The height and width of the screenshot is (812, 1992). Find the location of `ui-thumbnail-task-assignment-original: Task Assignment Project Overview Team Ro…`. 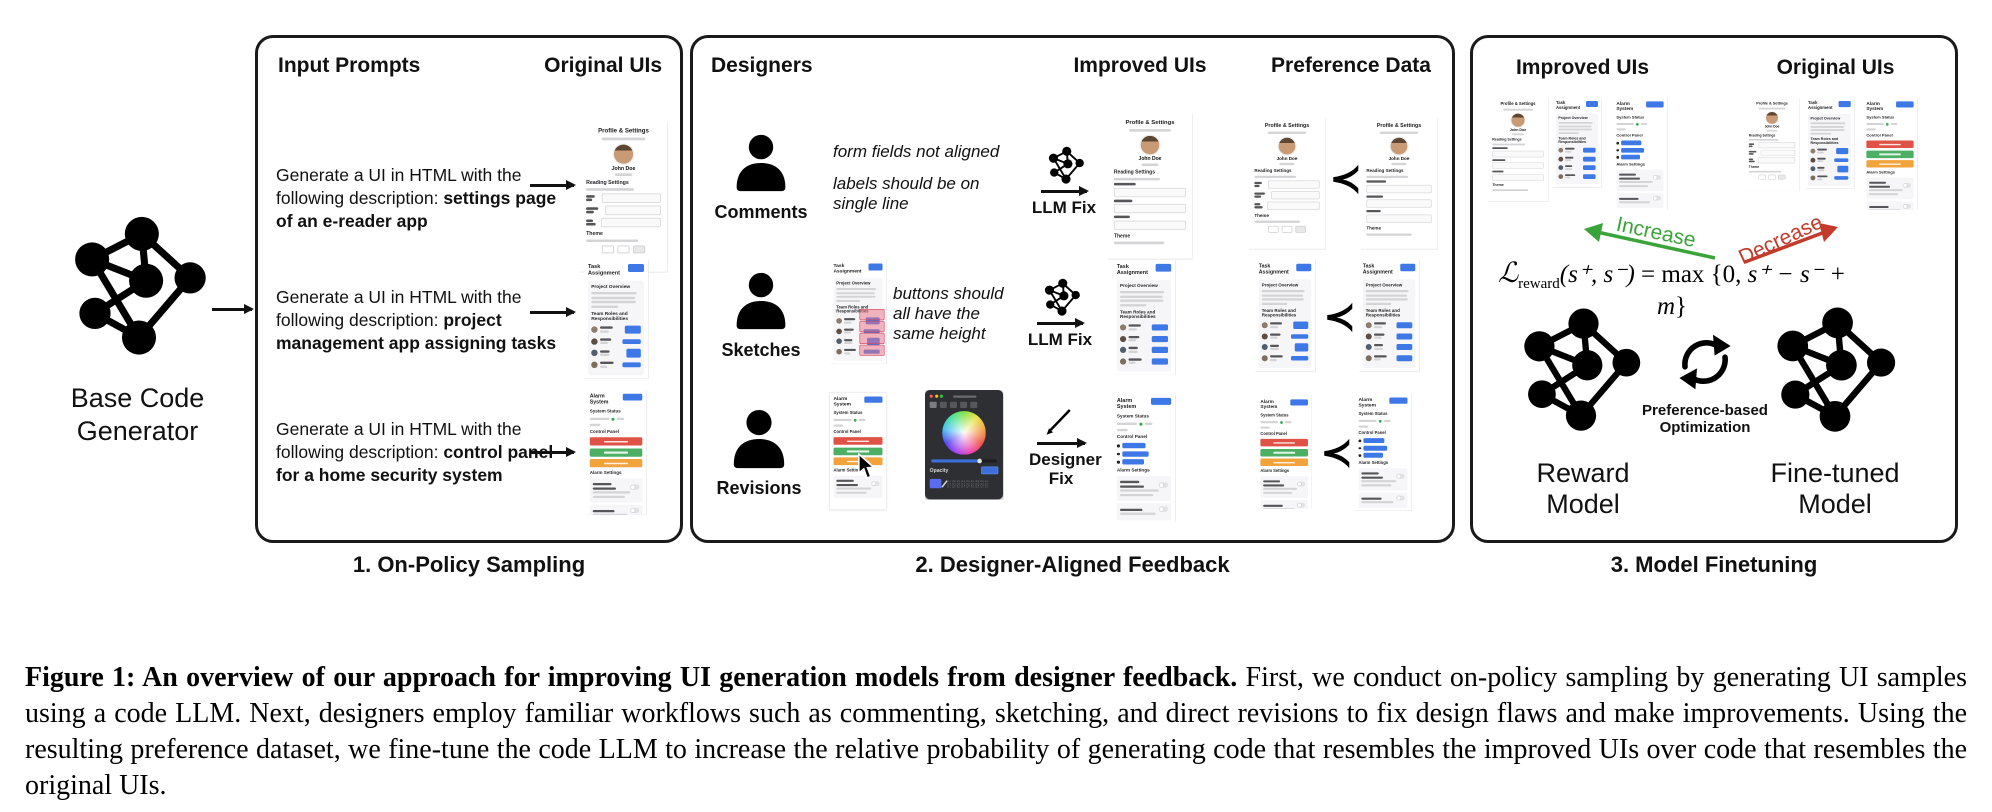

ui-thumbnail-task-assignment-original: Task Assignment Project Overview Team Ro… is located at coordinates (1285, 315).